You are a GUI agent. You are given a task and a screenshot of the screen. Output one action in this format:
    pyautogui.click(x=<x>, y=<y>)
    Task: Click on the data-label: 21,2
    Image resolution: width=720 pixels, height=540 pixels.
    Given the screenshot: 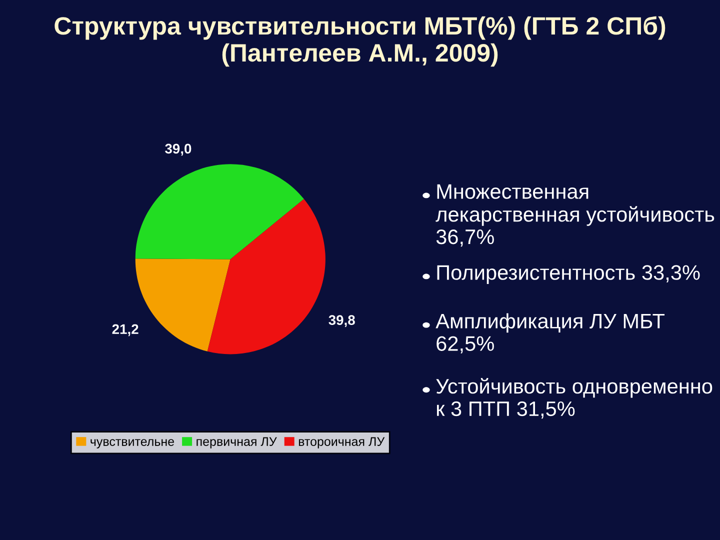 What is the action you would take?
    pyautogui.click(x=125, y=330)
    